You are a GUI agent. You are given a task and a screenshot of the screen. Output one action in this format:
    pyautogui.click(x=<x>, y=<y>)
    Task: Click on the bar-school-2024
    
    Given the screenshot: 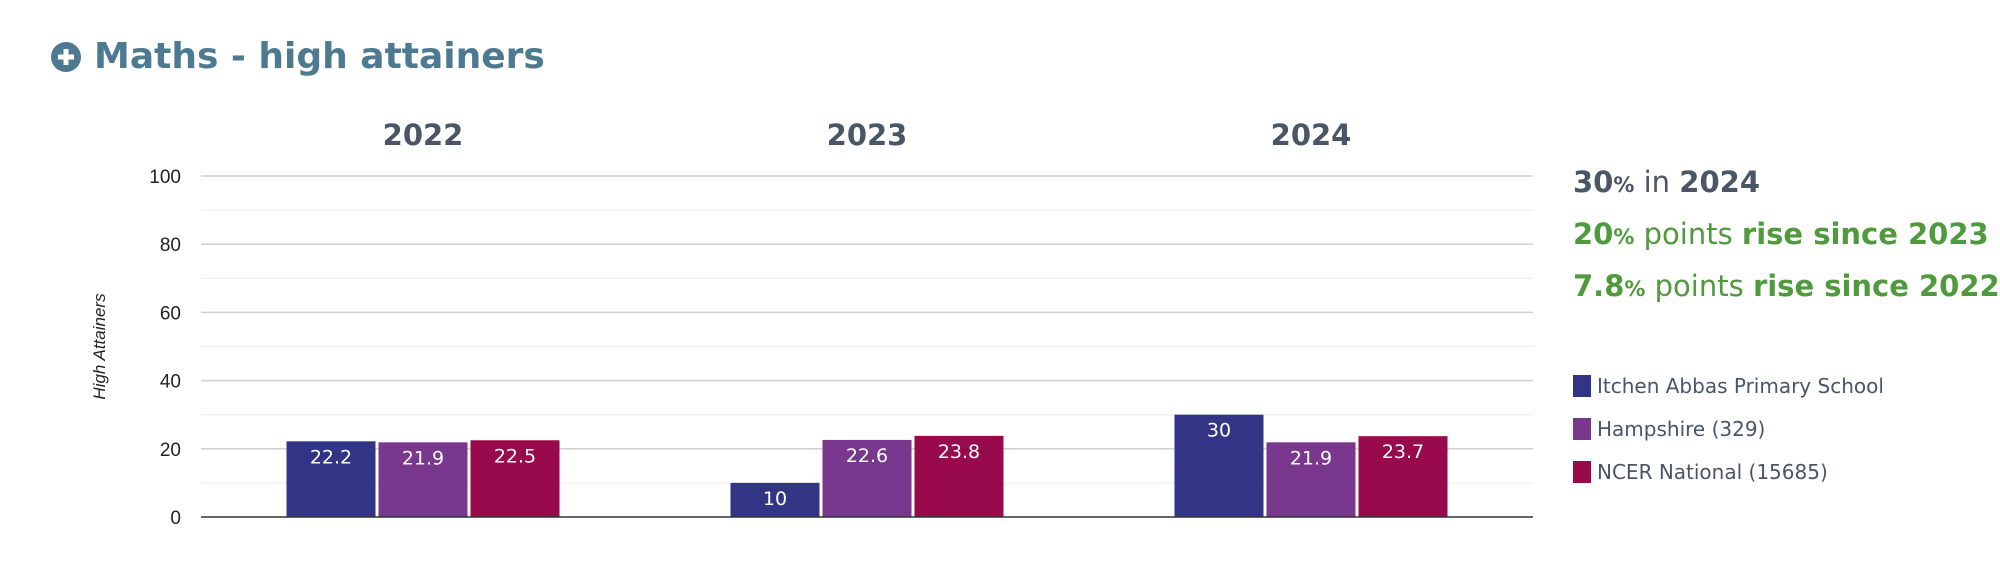 What is the action you would take?
    pyautogui.click(x=1219, y=465)
    